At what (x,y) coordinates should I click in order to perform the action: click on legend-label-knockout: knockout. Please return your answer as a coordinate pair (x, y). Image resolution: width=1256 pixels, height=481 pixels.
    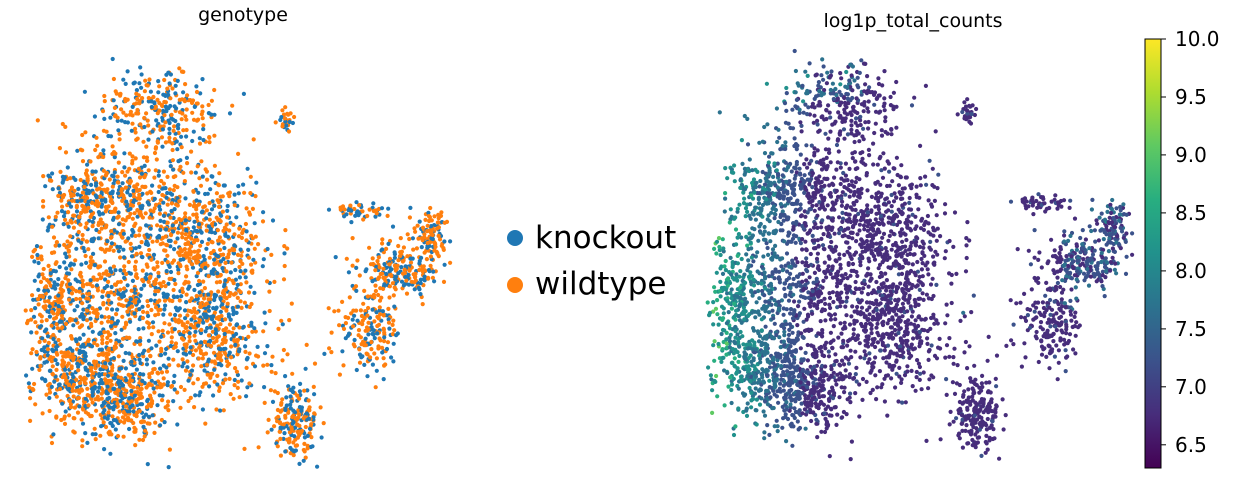
    Looking at the image, I should click on (605, 238).